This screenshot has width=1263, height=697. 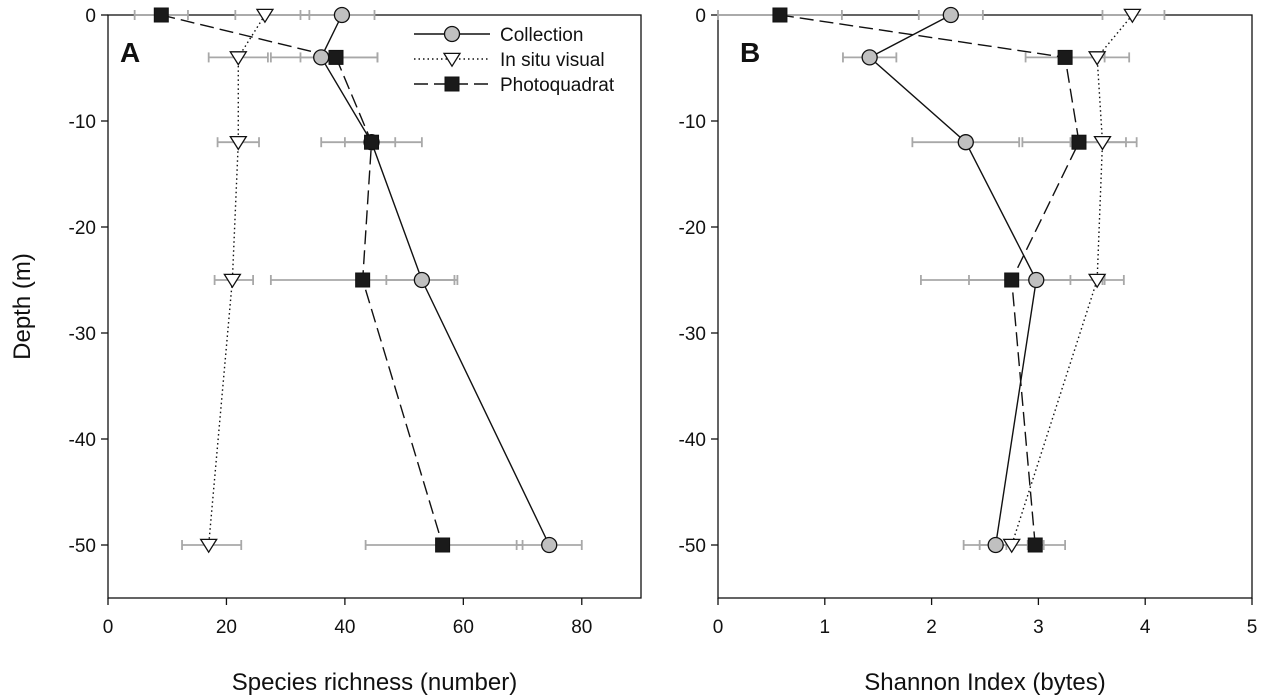 I want to click on x-axis-label: Shannon Index (bytes), so click(x=985, y=682).